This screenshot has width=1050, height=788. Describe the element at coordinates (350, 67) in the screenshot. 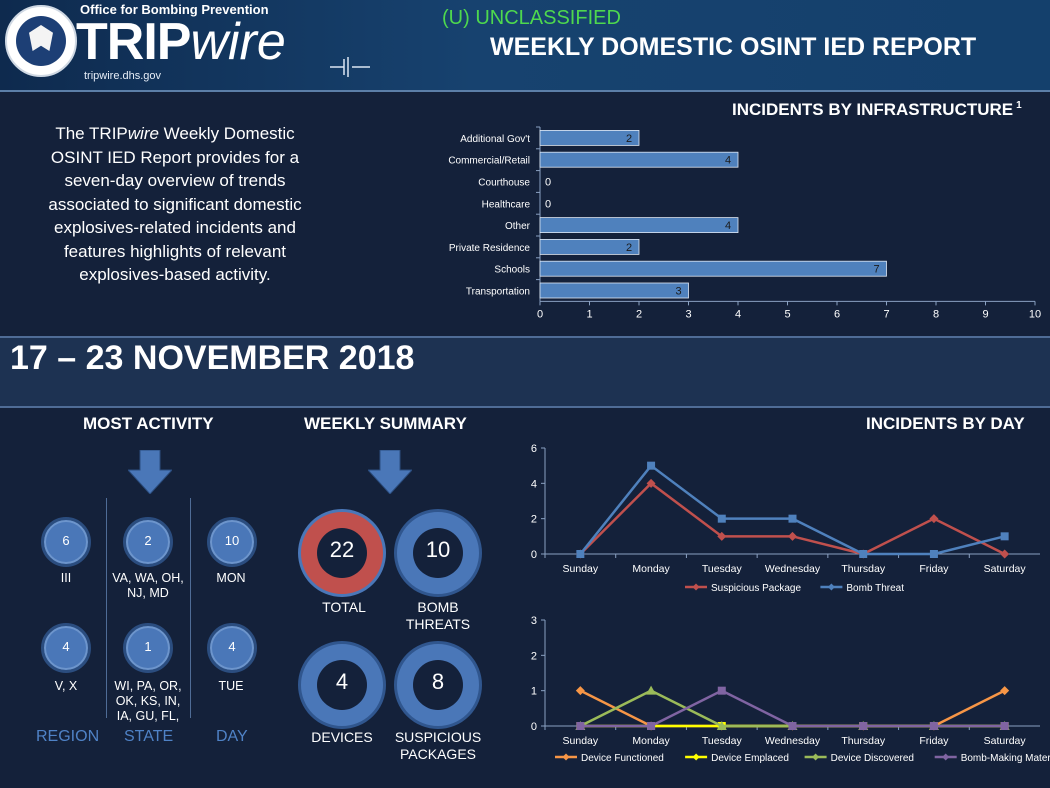

I see `signal-wave-icon` at that location.